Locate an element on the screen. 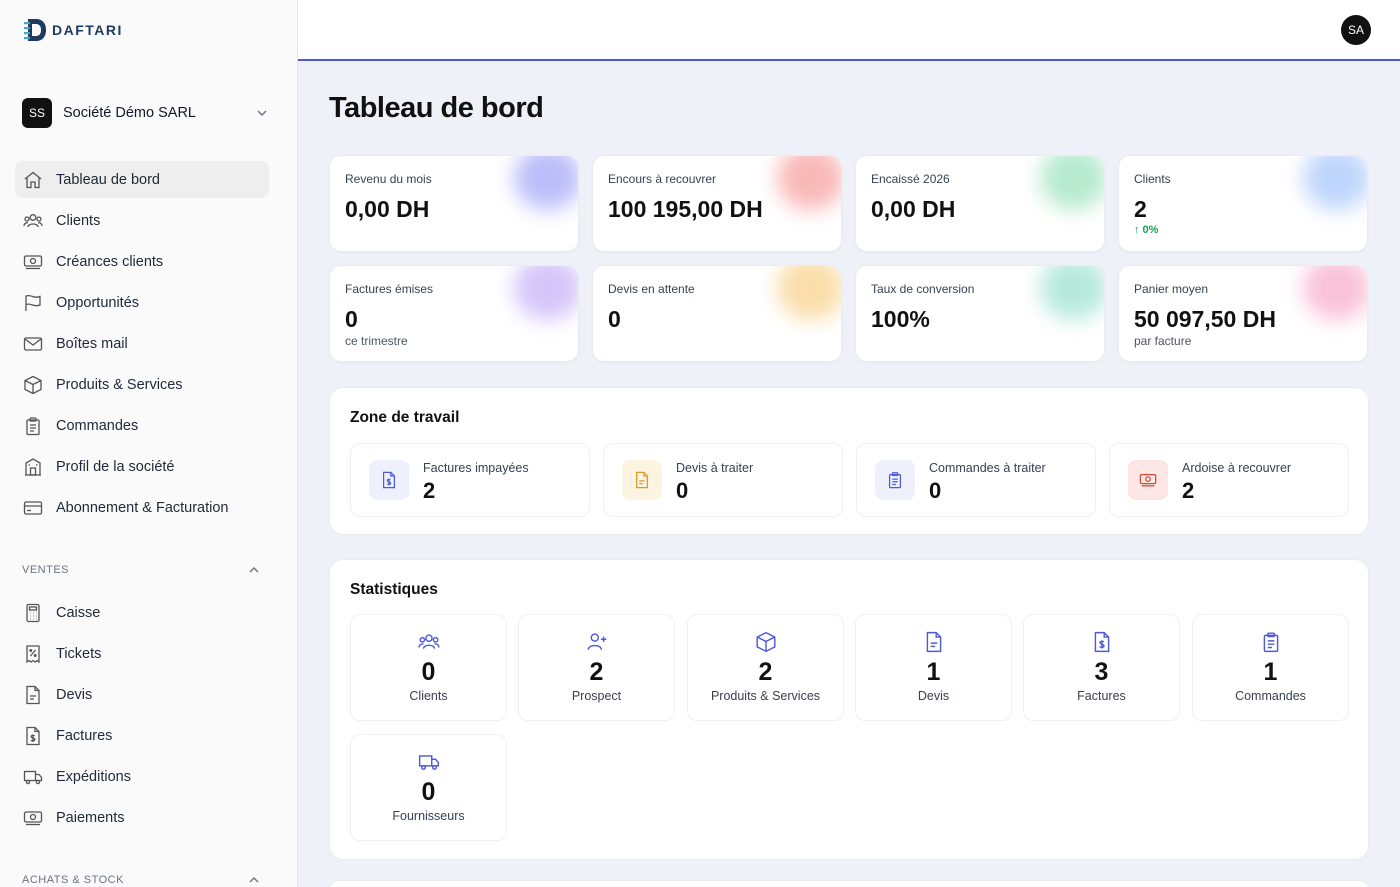 The image size is (1400, 887). kpi-value: 50 097,50 DH is located at coordinates (1205, 319).